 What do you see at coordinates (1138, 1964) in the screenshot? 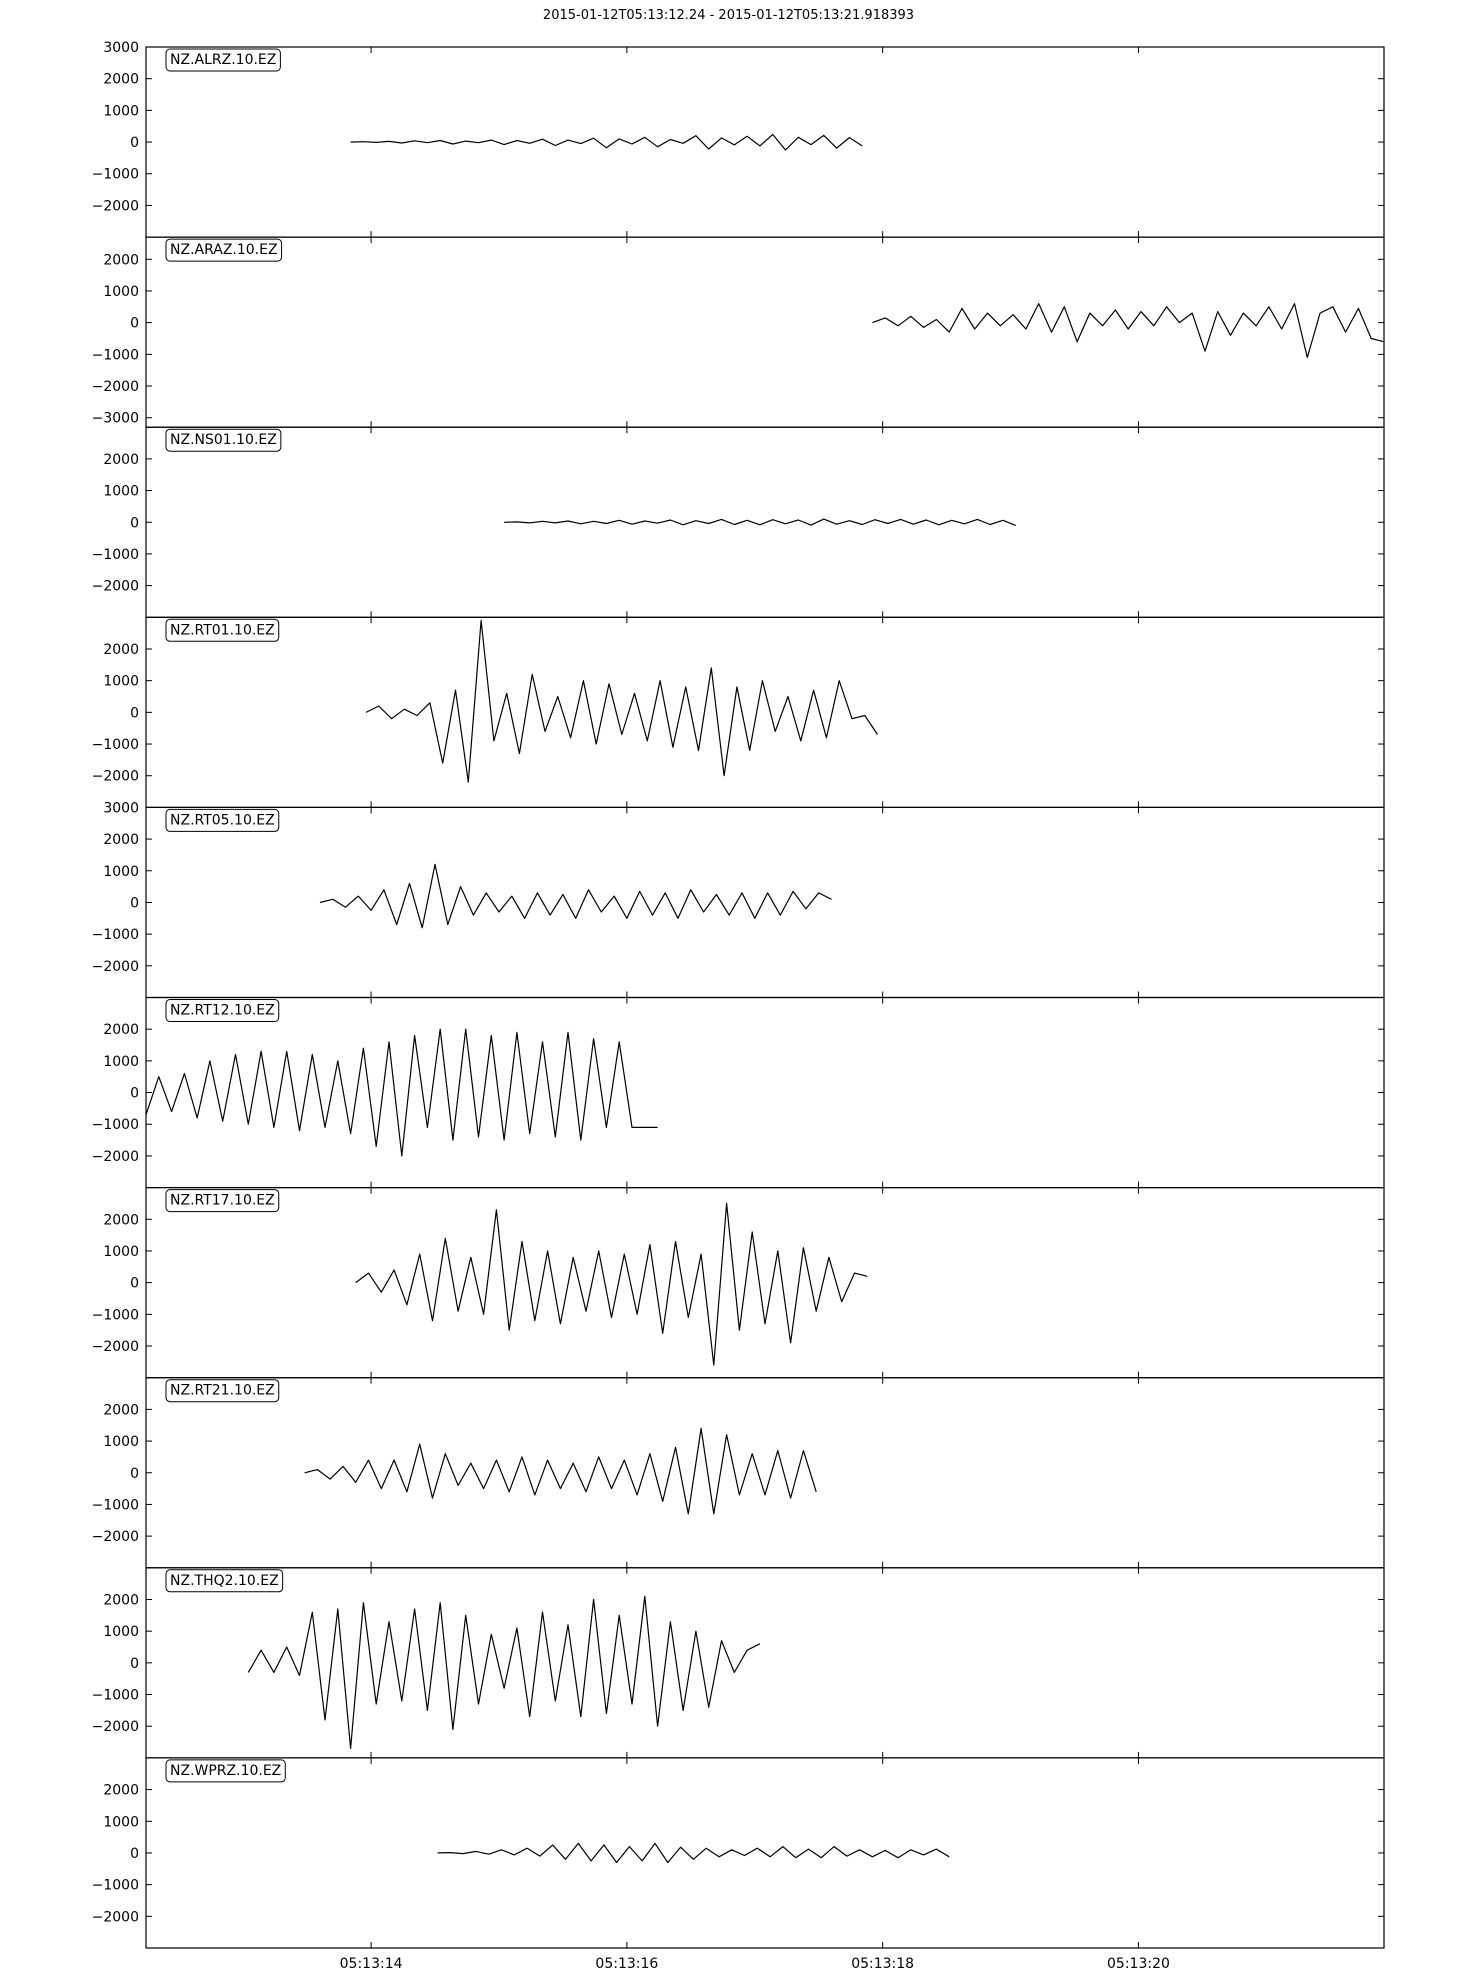
I see `x-tick-label: 05:13:20` at bounding box center [1138, 1964].